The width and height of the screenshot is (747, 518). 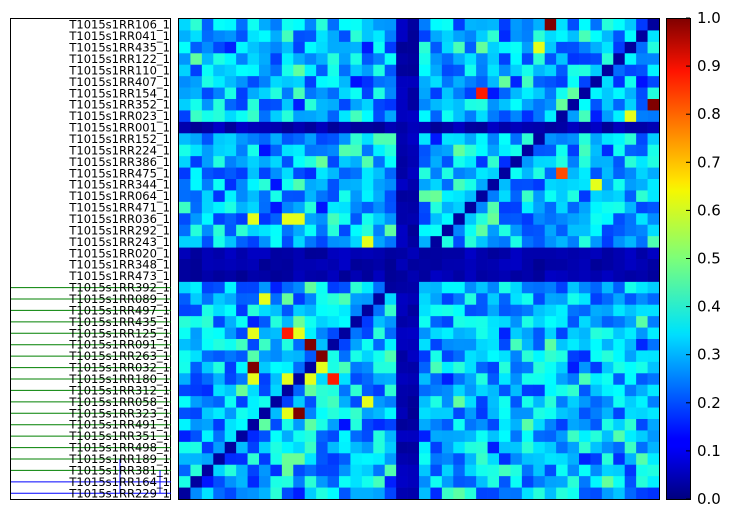 I want to click on row-label: T1015s1RR180_1, so click(x=119, y=379).